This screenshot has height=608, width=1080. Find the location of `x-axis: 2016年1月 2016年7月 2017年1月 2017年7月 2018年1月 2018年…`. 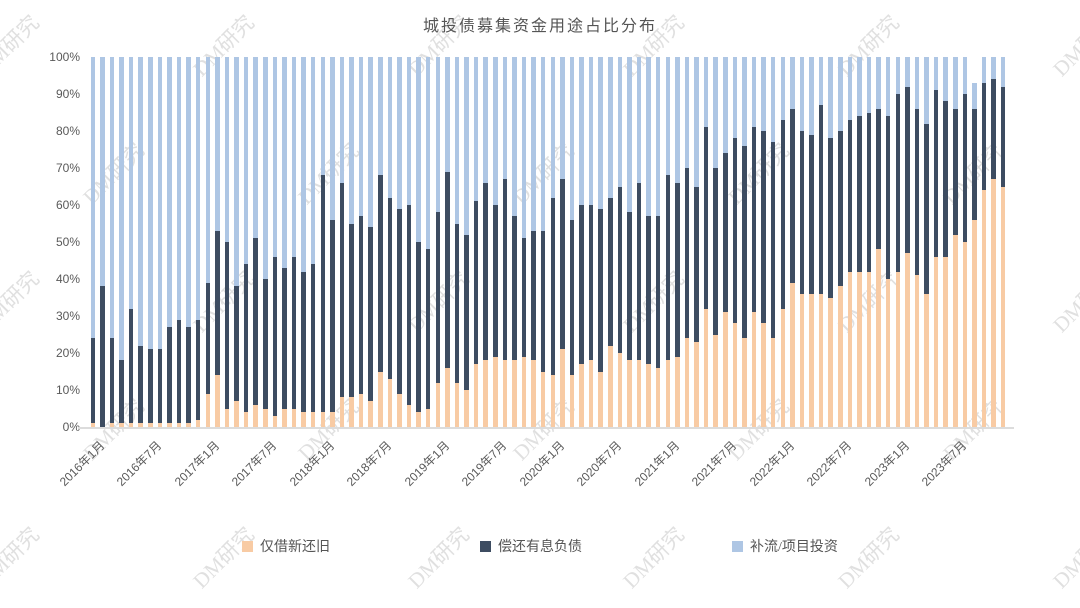

x-axis: 2016年1月 2016年7月 2017年1月 2017年7月 2018年1月 2018年… is located at coordinates (532, 462).